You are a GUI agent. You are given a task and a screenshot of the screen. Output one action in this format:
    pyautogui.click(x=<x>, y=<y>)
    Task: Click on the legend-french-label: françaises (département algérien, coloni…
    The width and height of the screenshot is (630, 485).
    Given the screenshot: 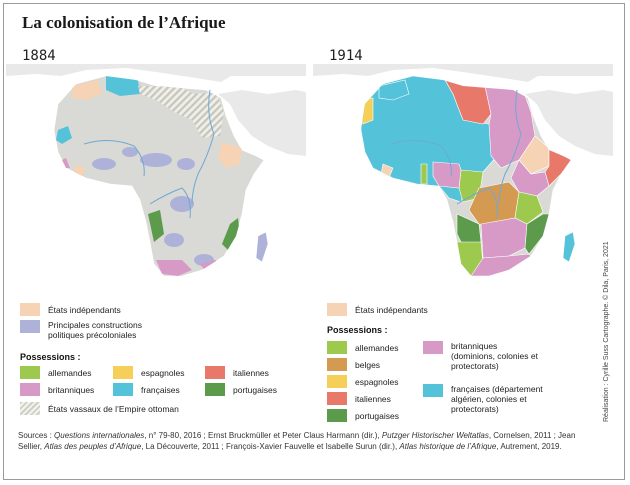 What is the action you would take?
    pyautogui.click(x=497, y=399)
    